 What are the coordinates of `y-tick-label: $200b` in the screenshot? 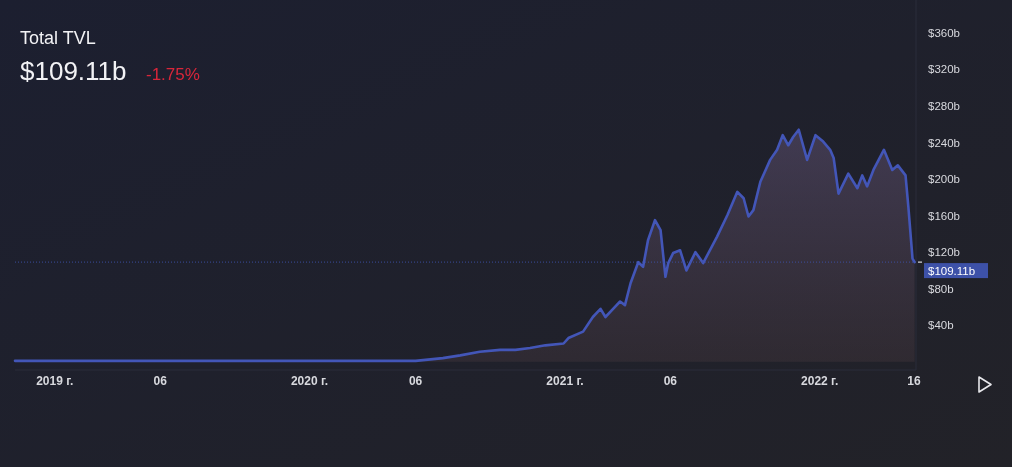 It's located at (944, 179).